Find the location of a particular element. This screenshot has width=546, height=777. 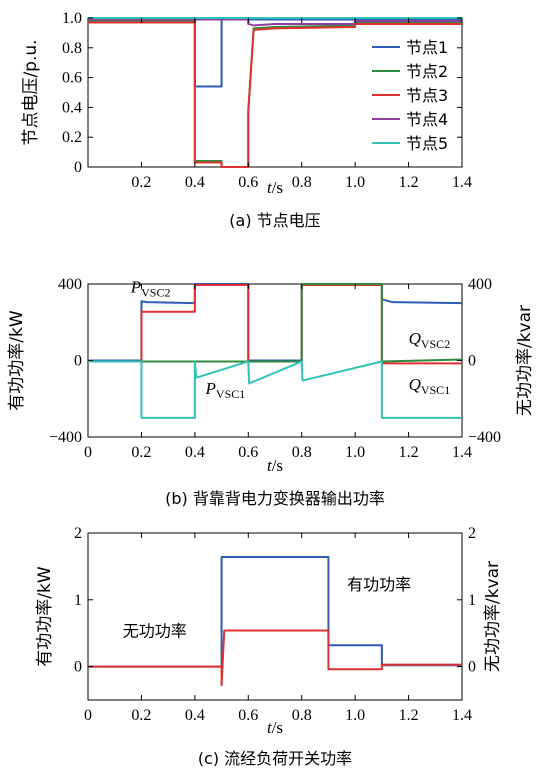

legend-label: 节点1 is located at coordinates (427, 47).